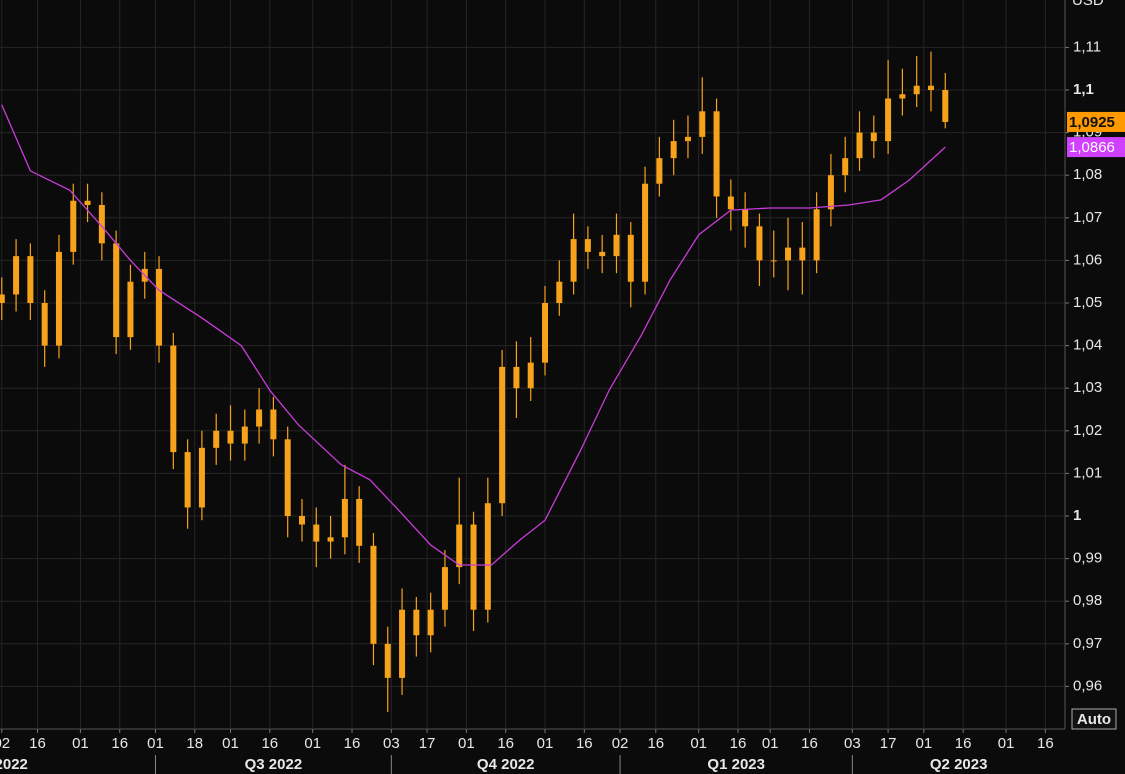 The image size is (1125, 774). What do you see at coordinates (506, 764) in the screenshot?
I see `quarter-label: Q4 2022` at bounding box center [506, 764].